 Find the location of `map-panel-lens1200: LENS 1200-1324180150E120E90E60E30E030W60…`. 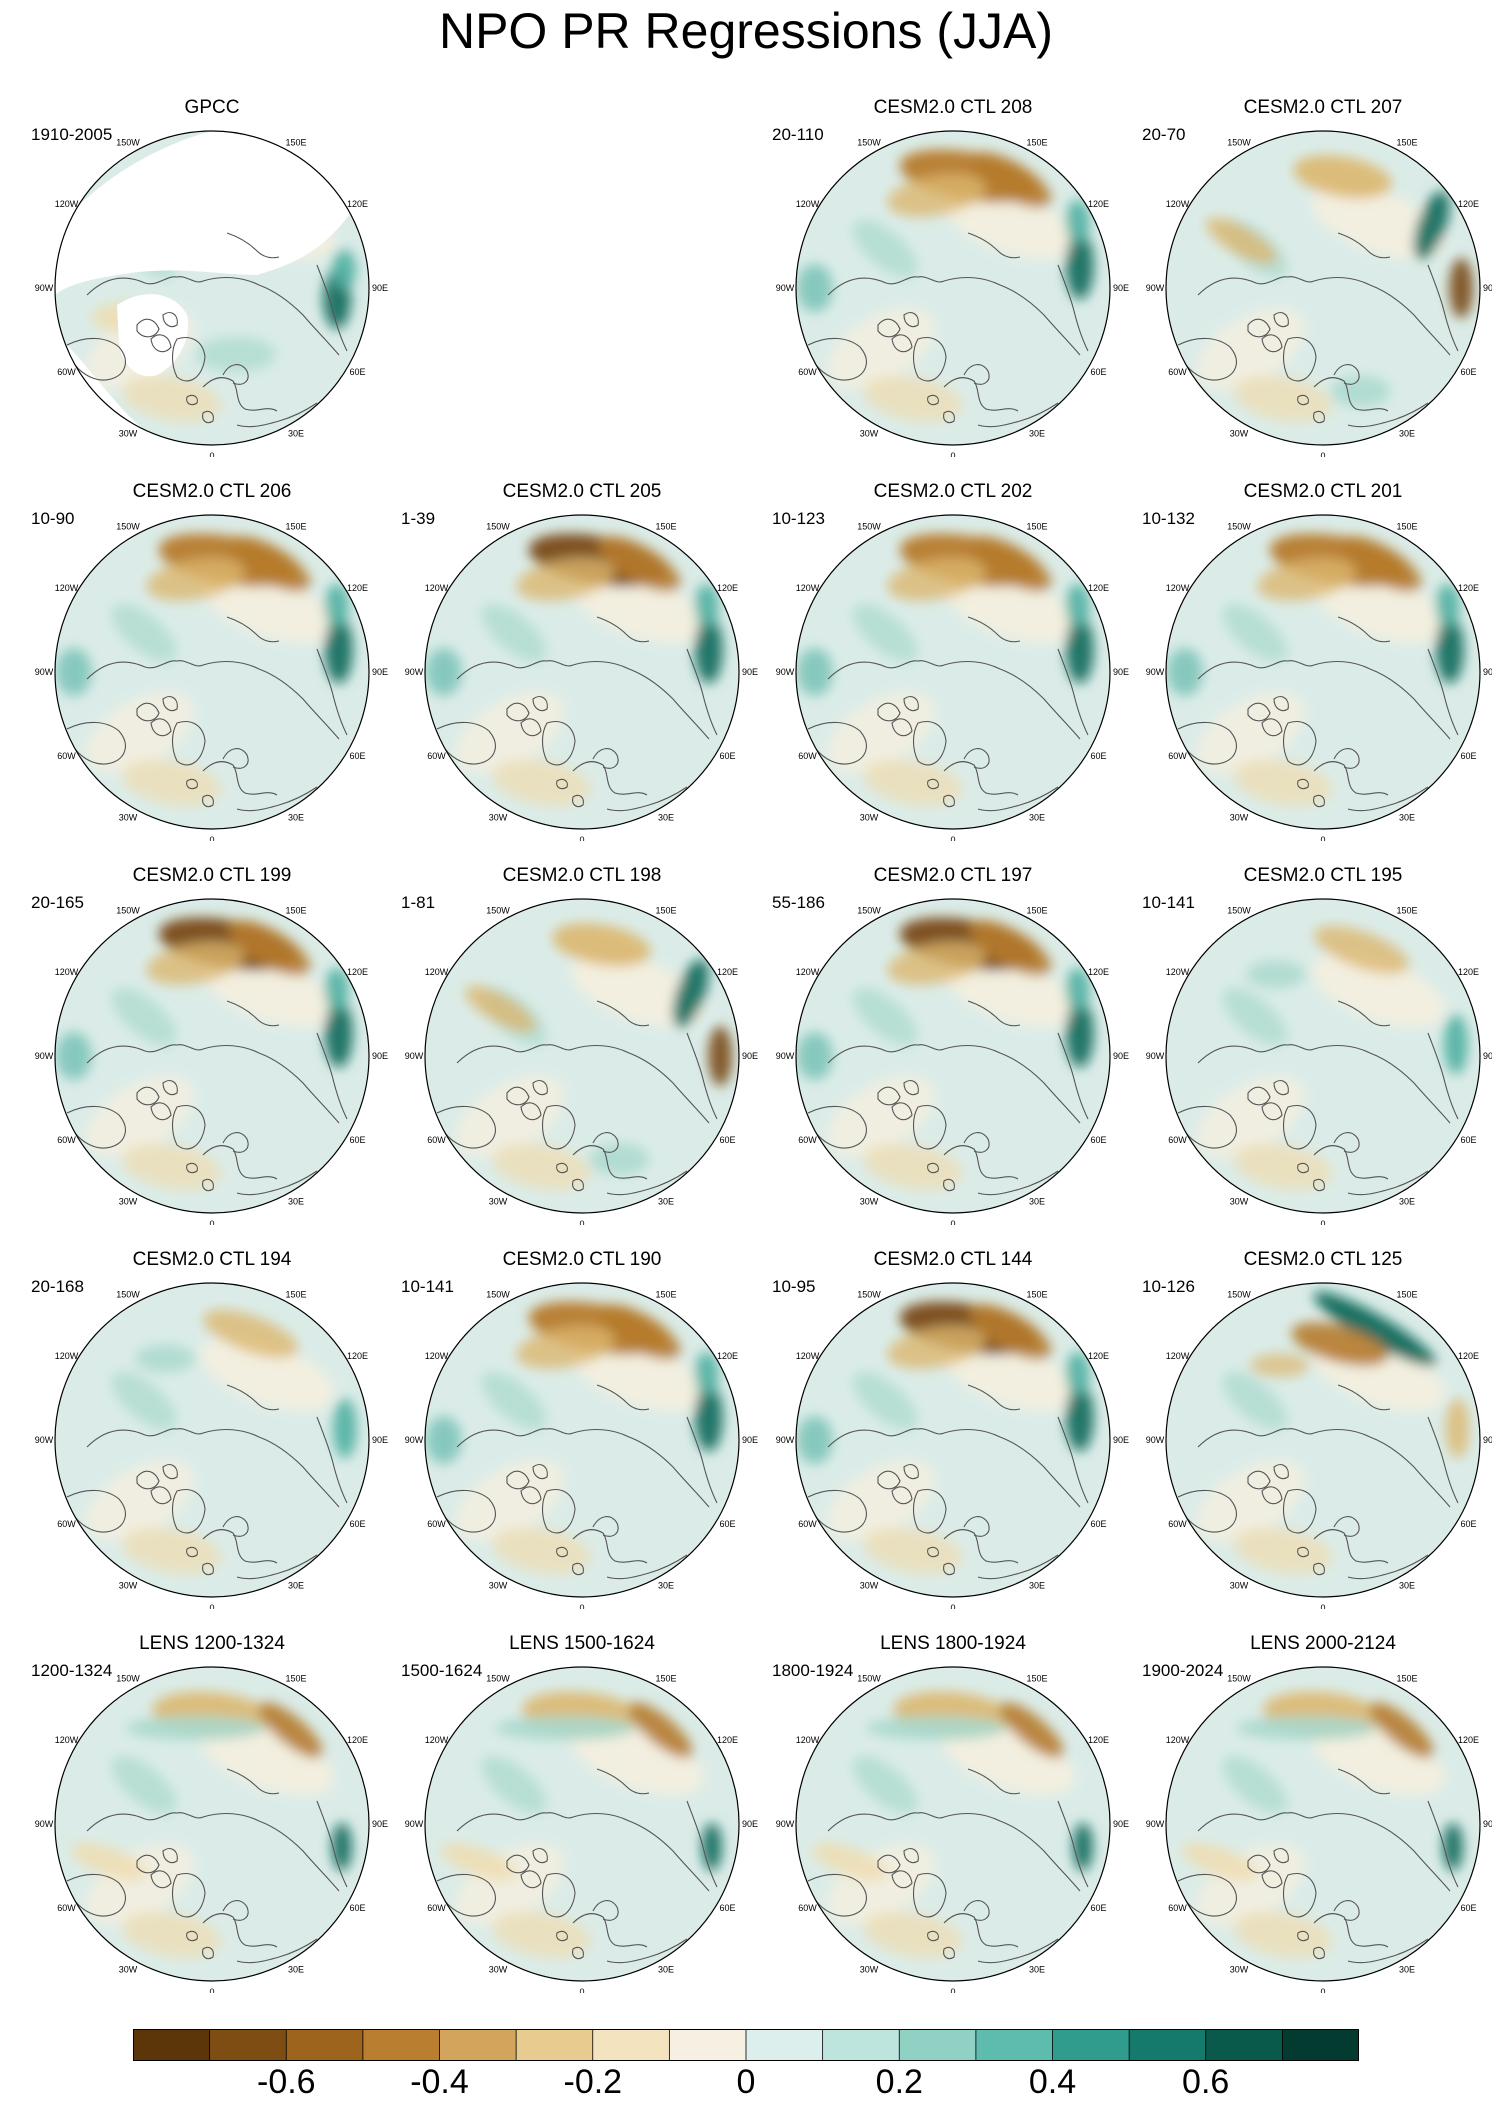

map-panel-lens1200: LENS 1200-1324180150E120E90E60E30E030W60… is located at coordinates (212, 1813).